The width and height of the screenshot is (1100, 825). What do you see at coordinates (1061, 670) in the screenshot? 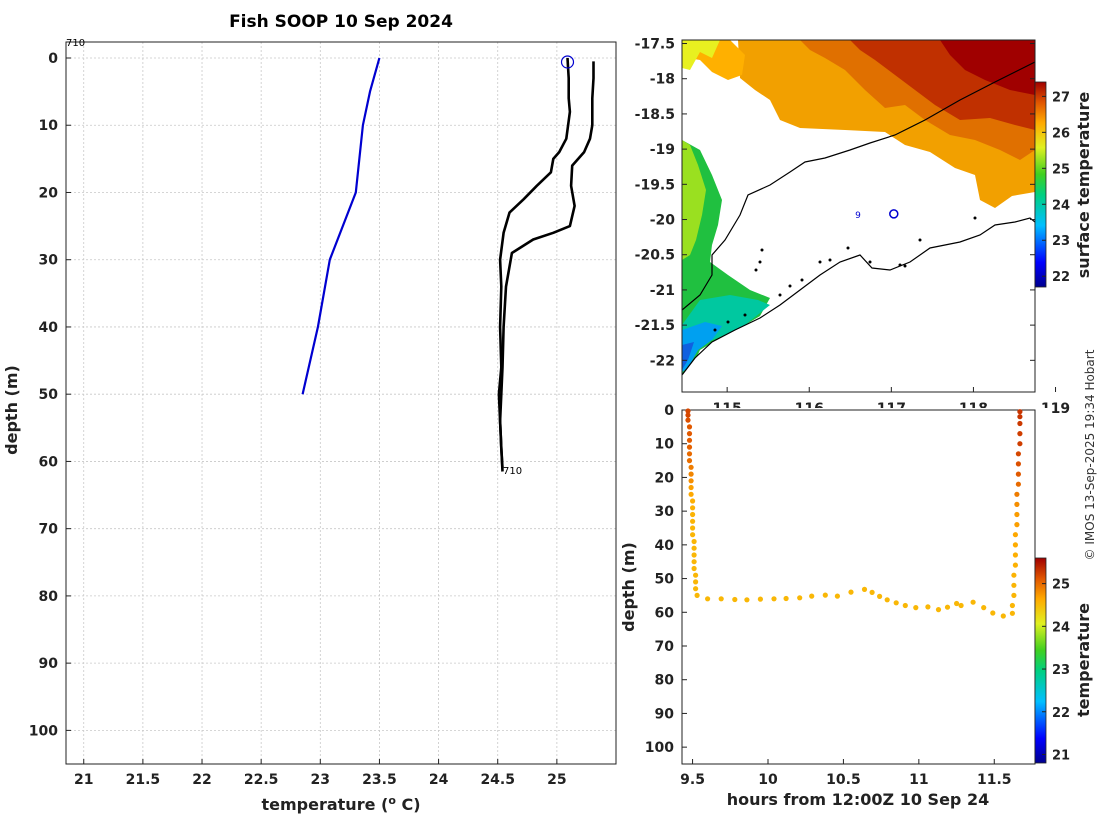
I see `temperature-colorbar-tick-label: 23` at bounding box center [1061, 670].